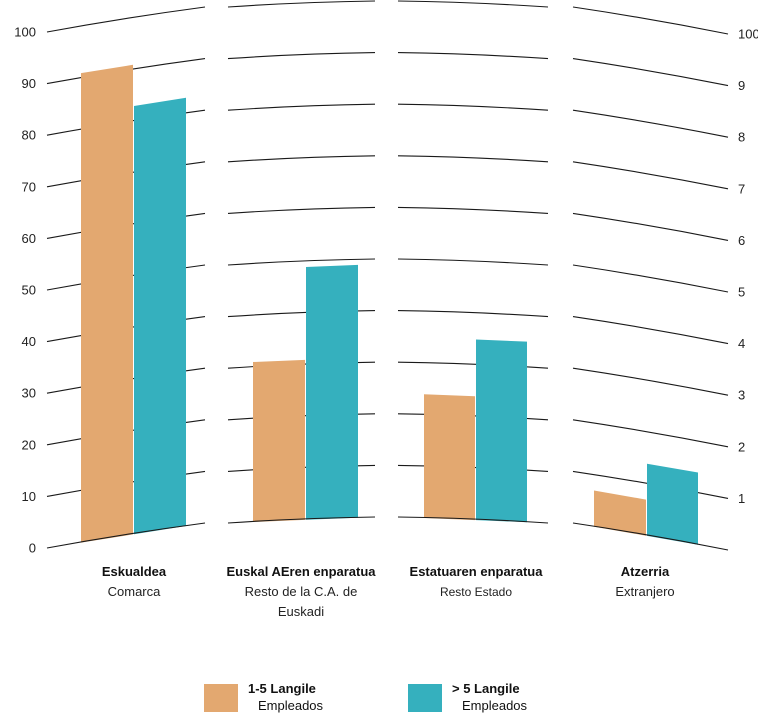 Image resolution: width=758 pixels, height=718 pixels. Describe the element at coordinates (741, 343) in the screenshot. I see `y-tick-label-right: 4` at that location.